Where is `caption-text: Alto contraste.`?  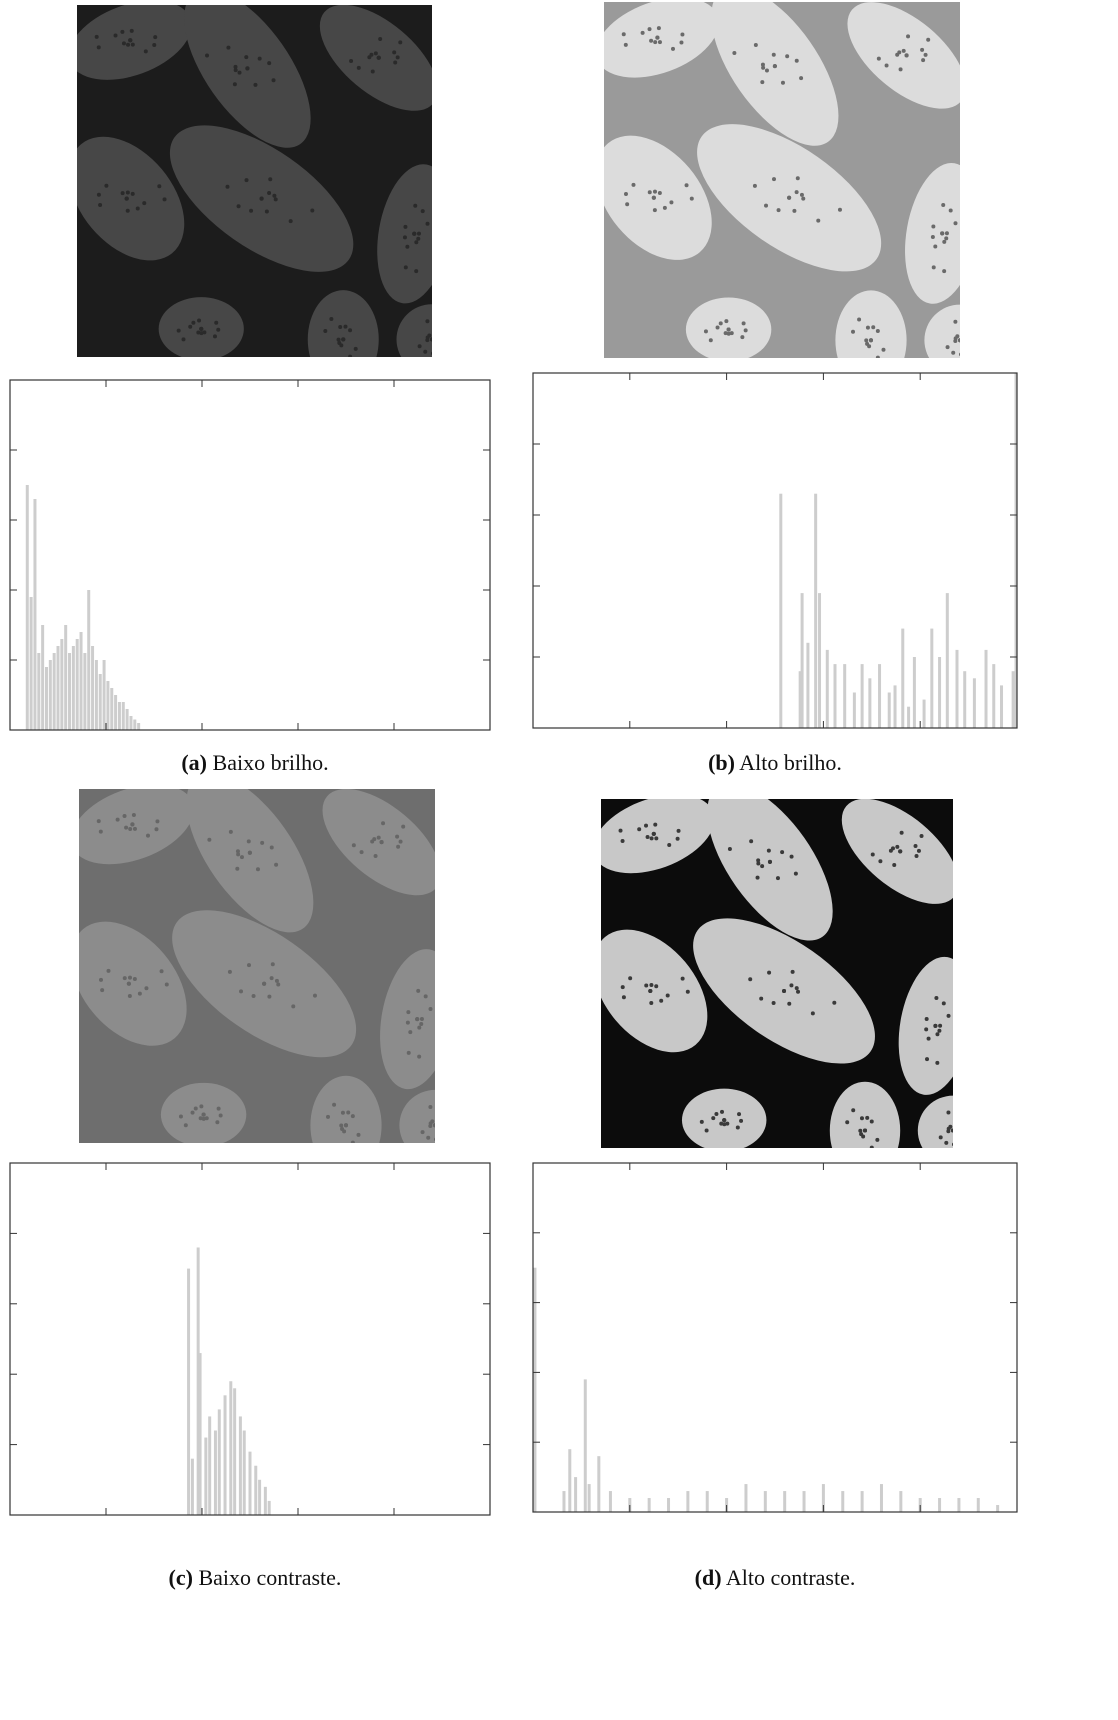 caption-text: Alto contraste. is located at coordinates (791, 1577).